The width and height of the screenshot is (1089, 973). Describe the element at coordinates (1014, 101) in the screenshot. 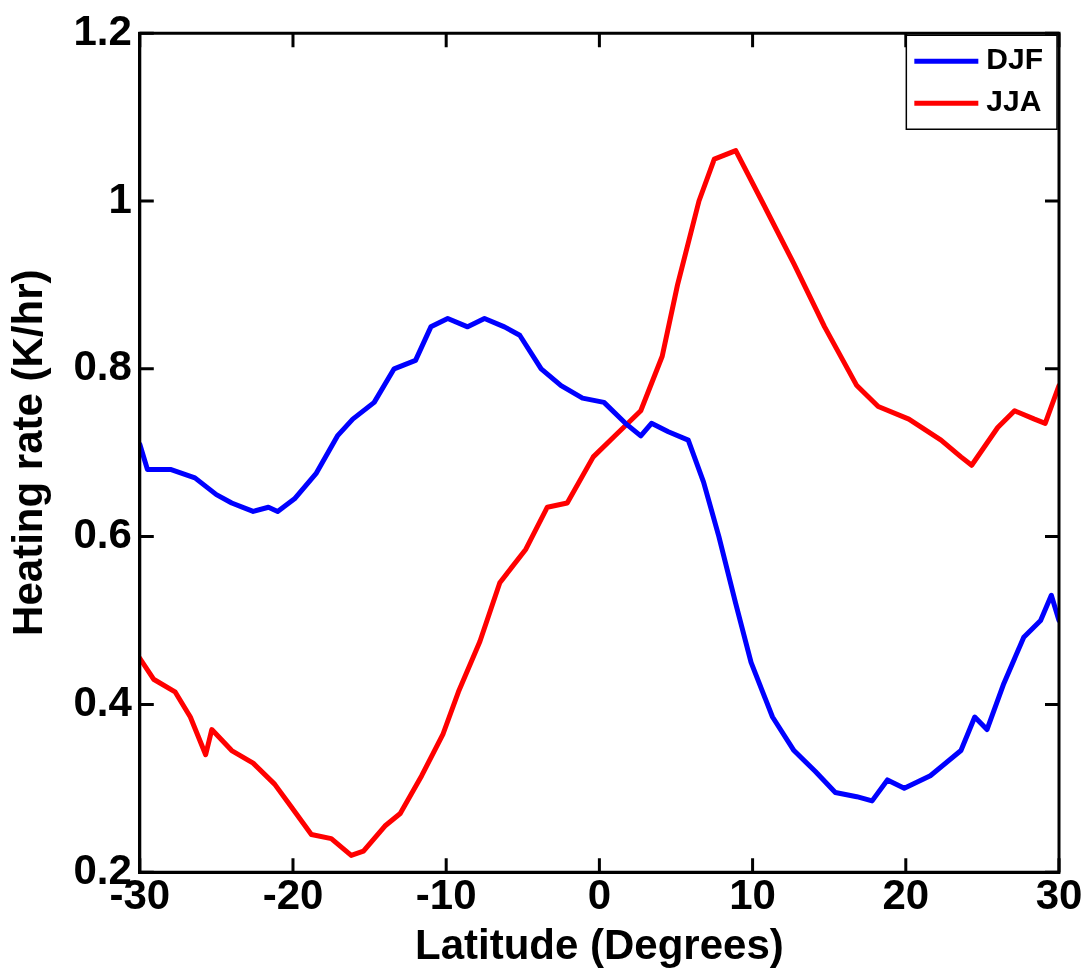

I see `legend-label: JJA` at that location.